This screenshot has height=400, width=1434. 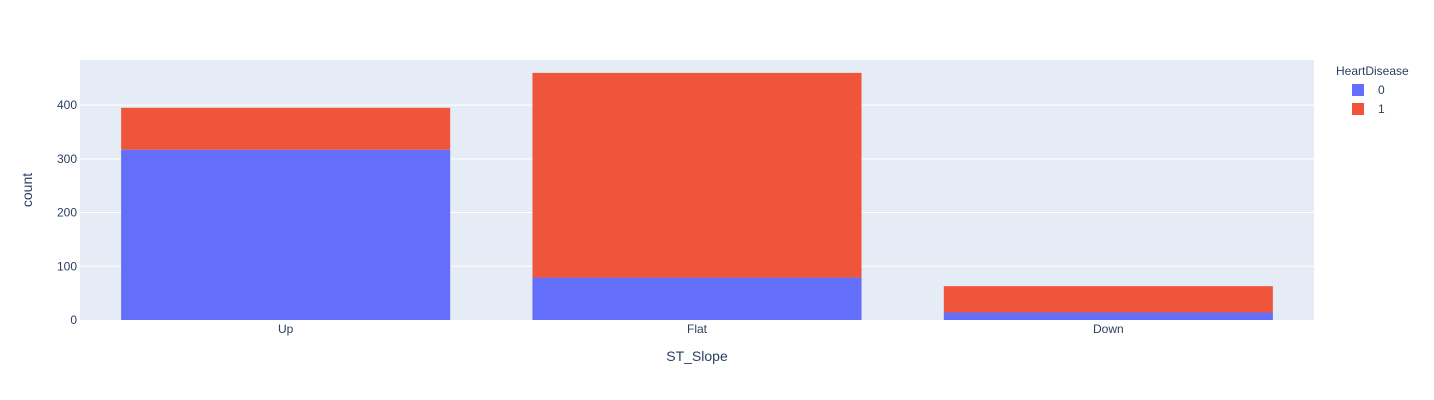 I want to click on y-tick-label: 0, so click(x=73, y=320).